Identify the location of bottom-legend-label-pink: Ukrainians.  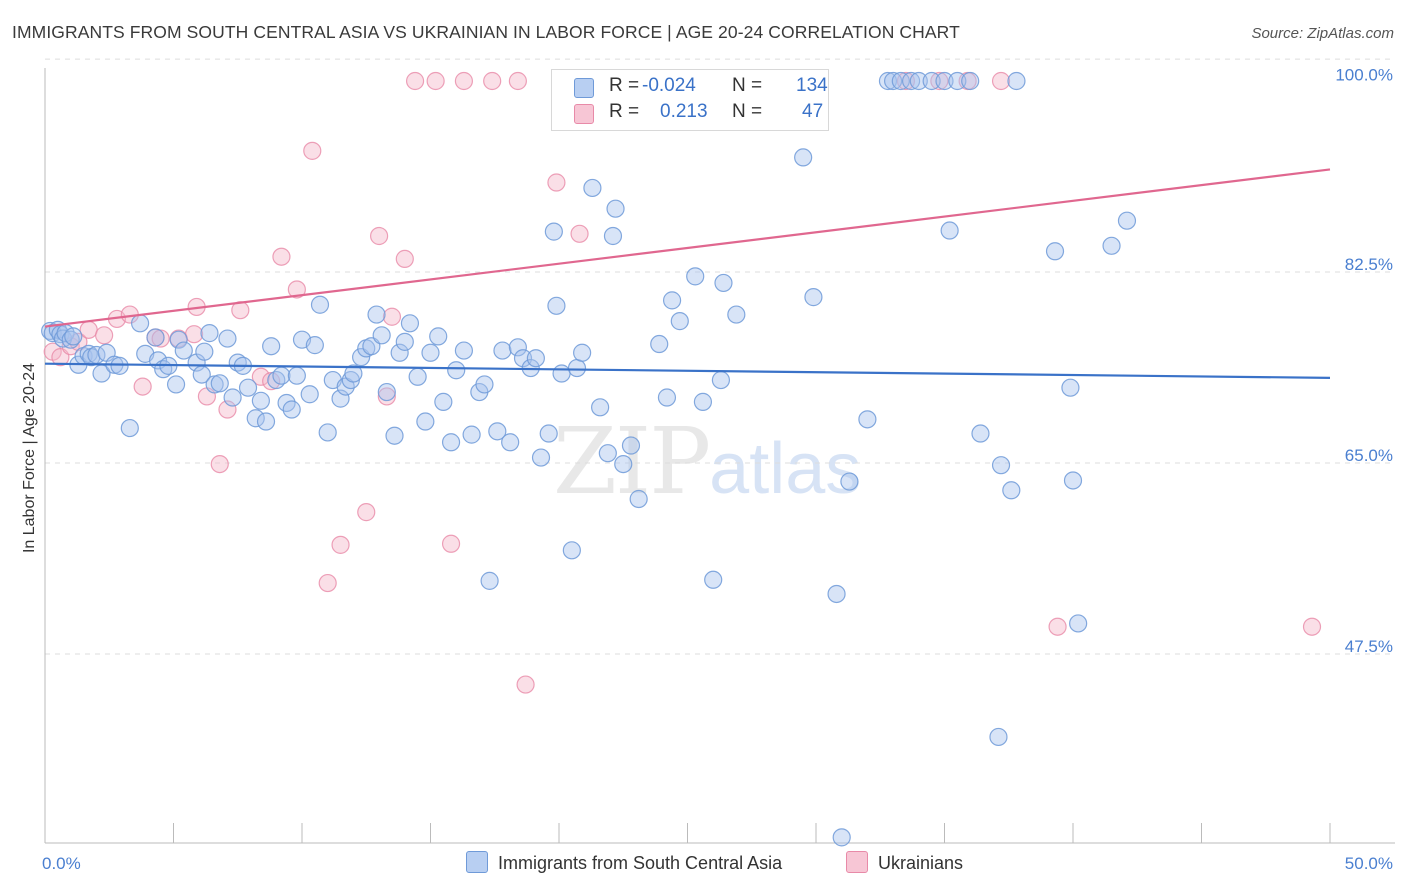
(921, 863).